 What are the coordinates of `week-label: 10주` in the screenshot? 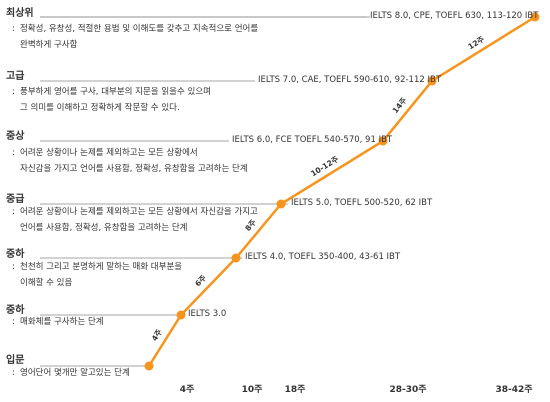 It's located at (252, 389).